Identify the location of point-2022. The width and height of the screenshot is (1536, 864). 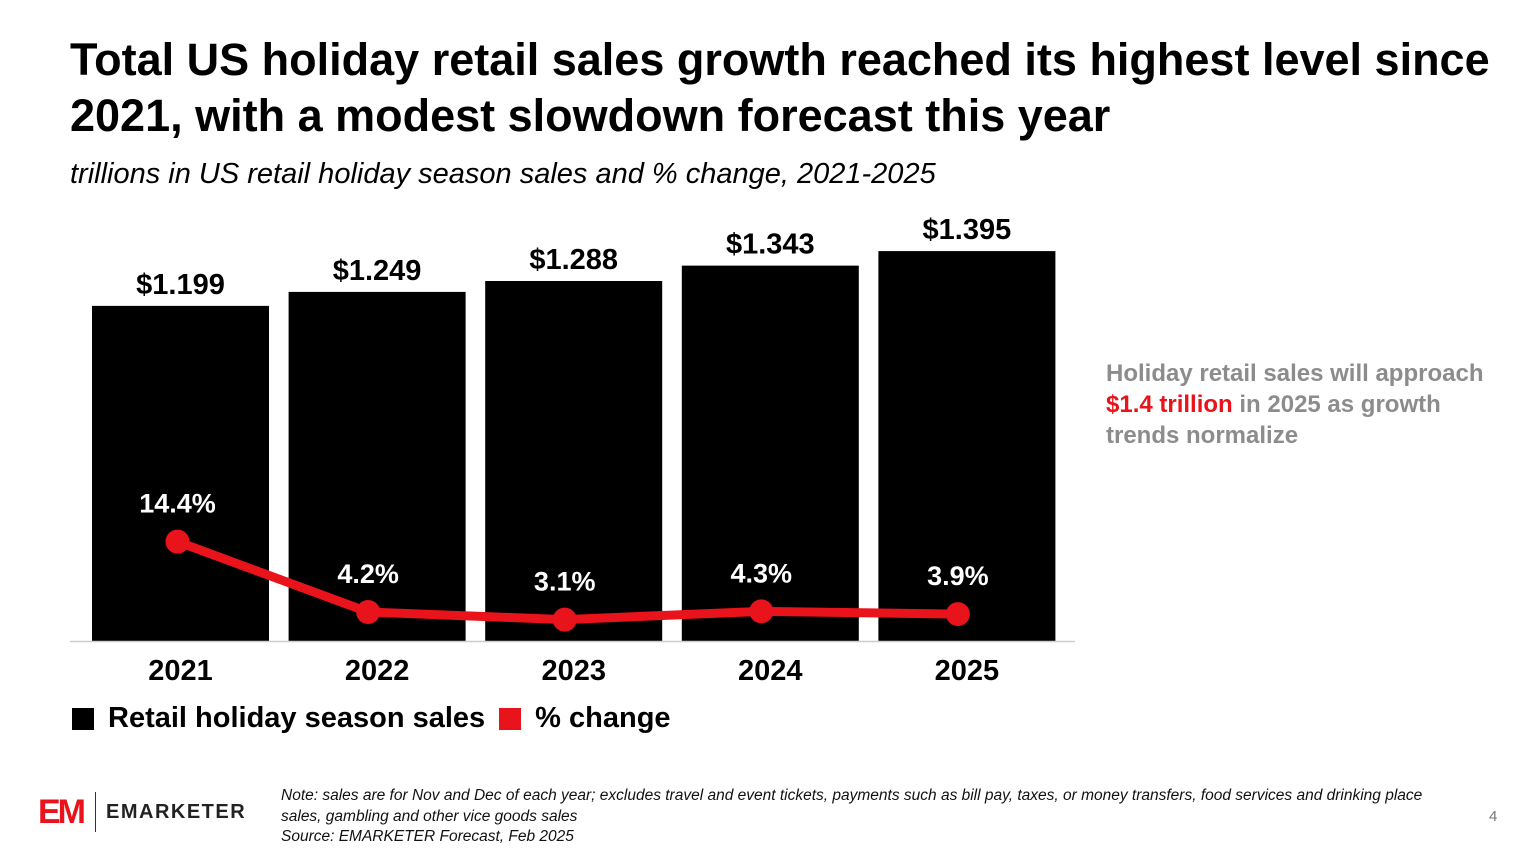
(368, 612).